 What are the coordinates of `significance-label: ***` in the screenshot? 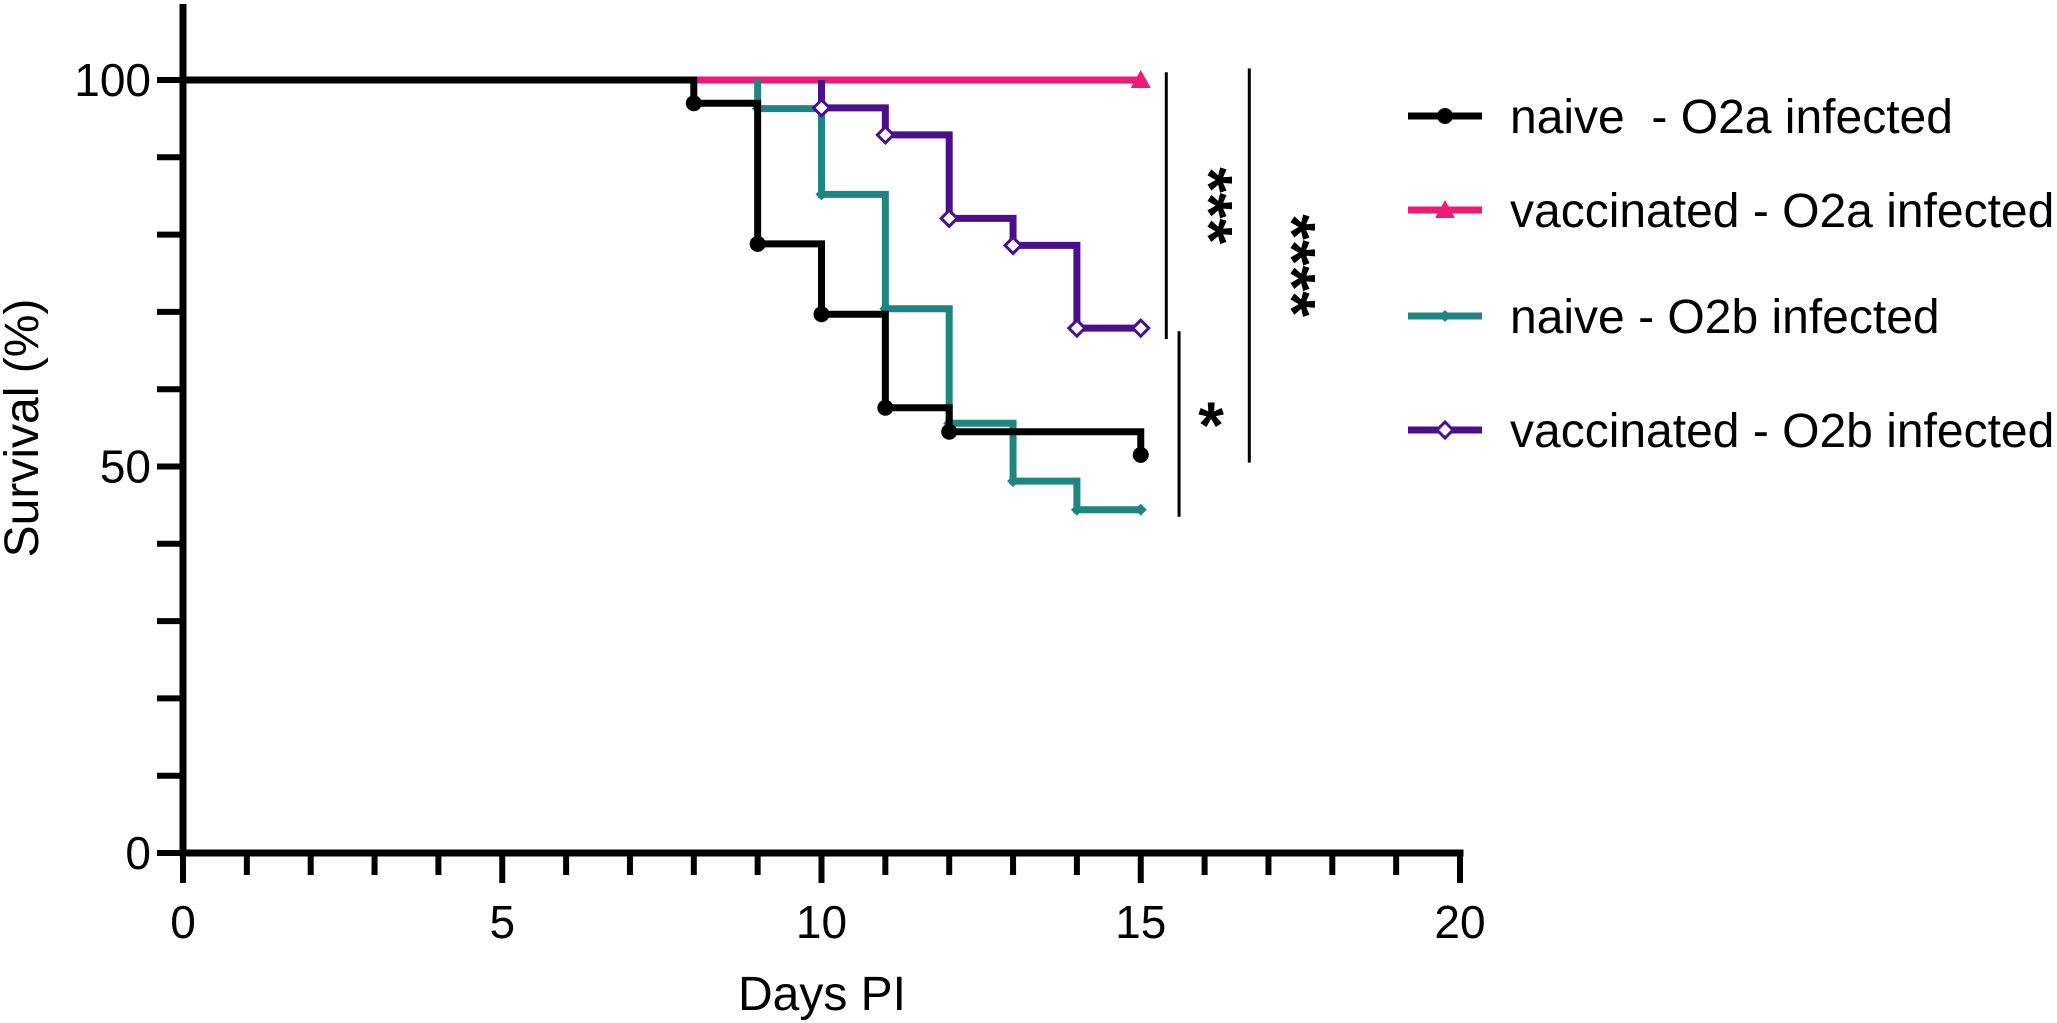 It's located at (1209, 205).